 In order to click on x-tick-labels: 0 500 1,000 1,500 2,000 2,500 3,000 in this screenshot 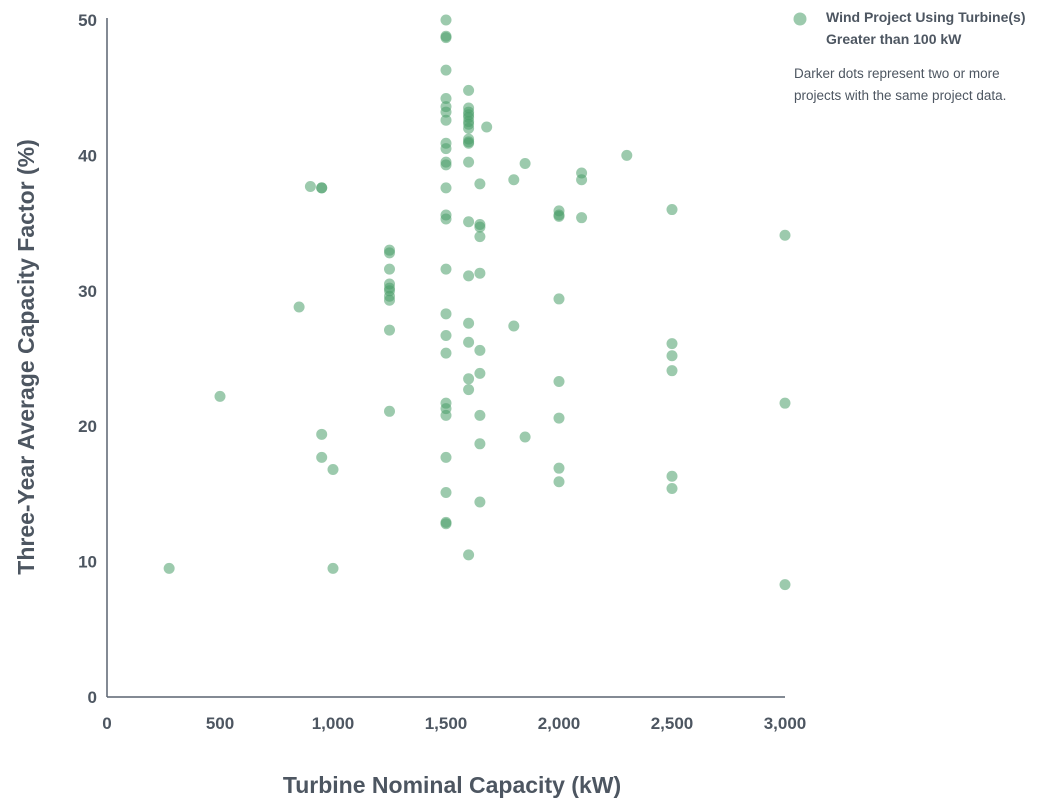, I will do `click(454, 723)`.